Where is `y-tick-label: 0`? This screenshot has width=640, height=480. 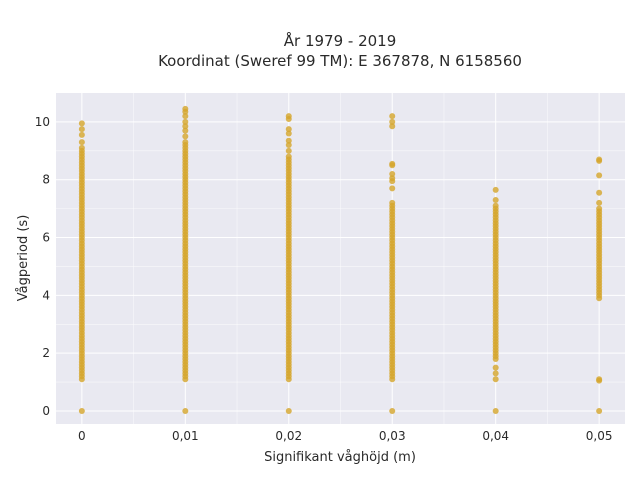
y-tick-label: 0 is located at coordinates (46, 411).